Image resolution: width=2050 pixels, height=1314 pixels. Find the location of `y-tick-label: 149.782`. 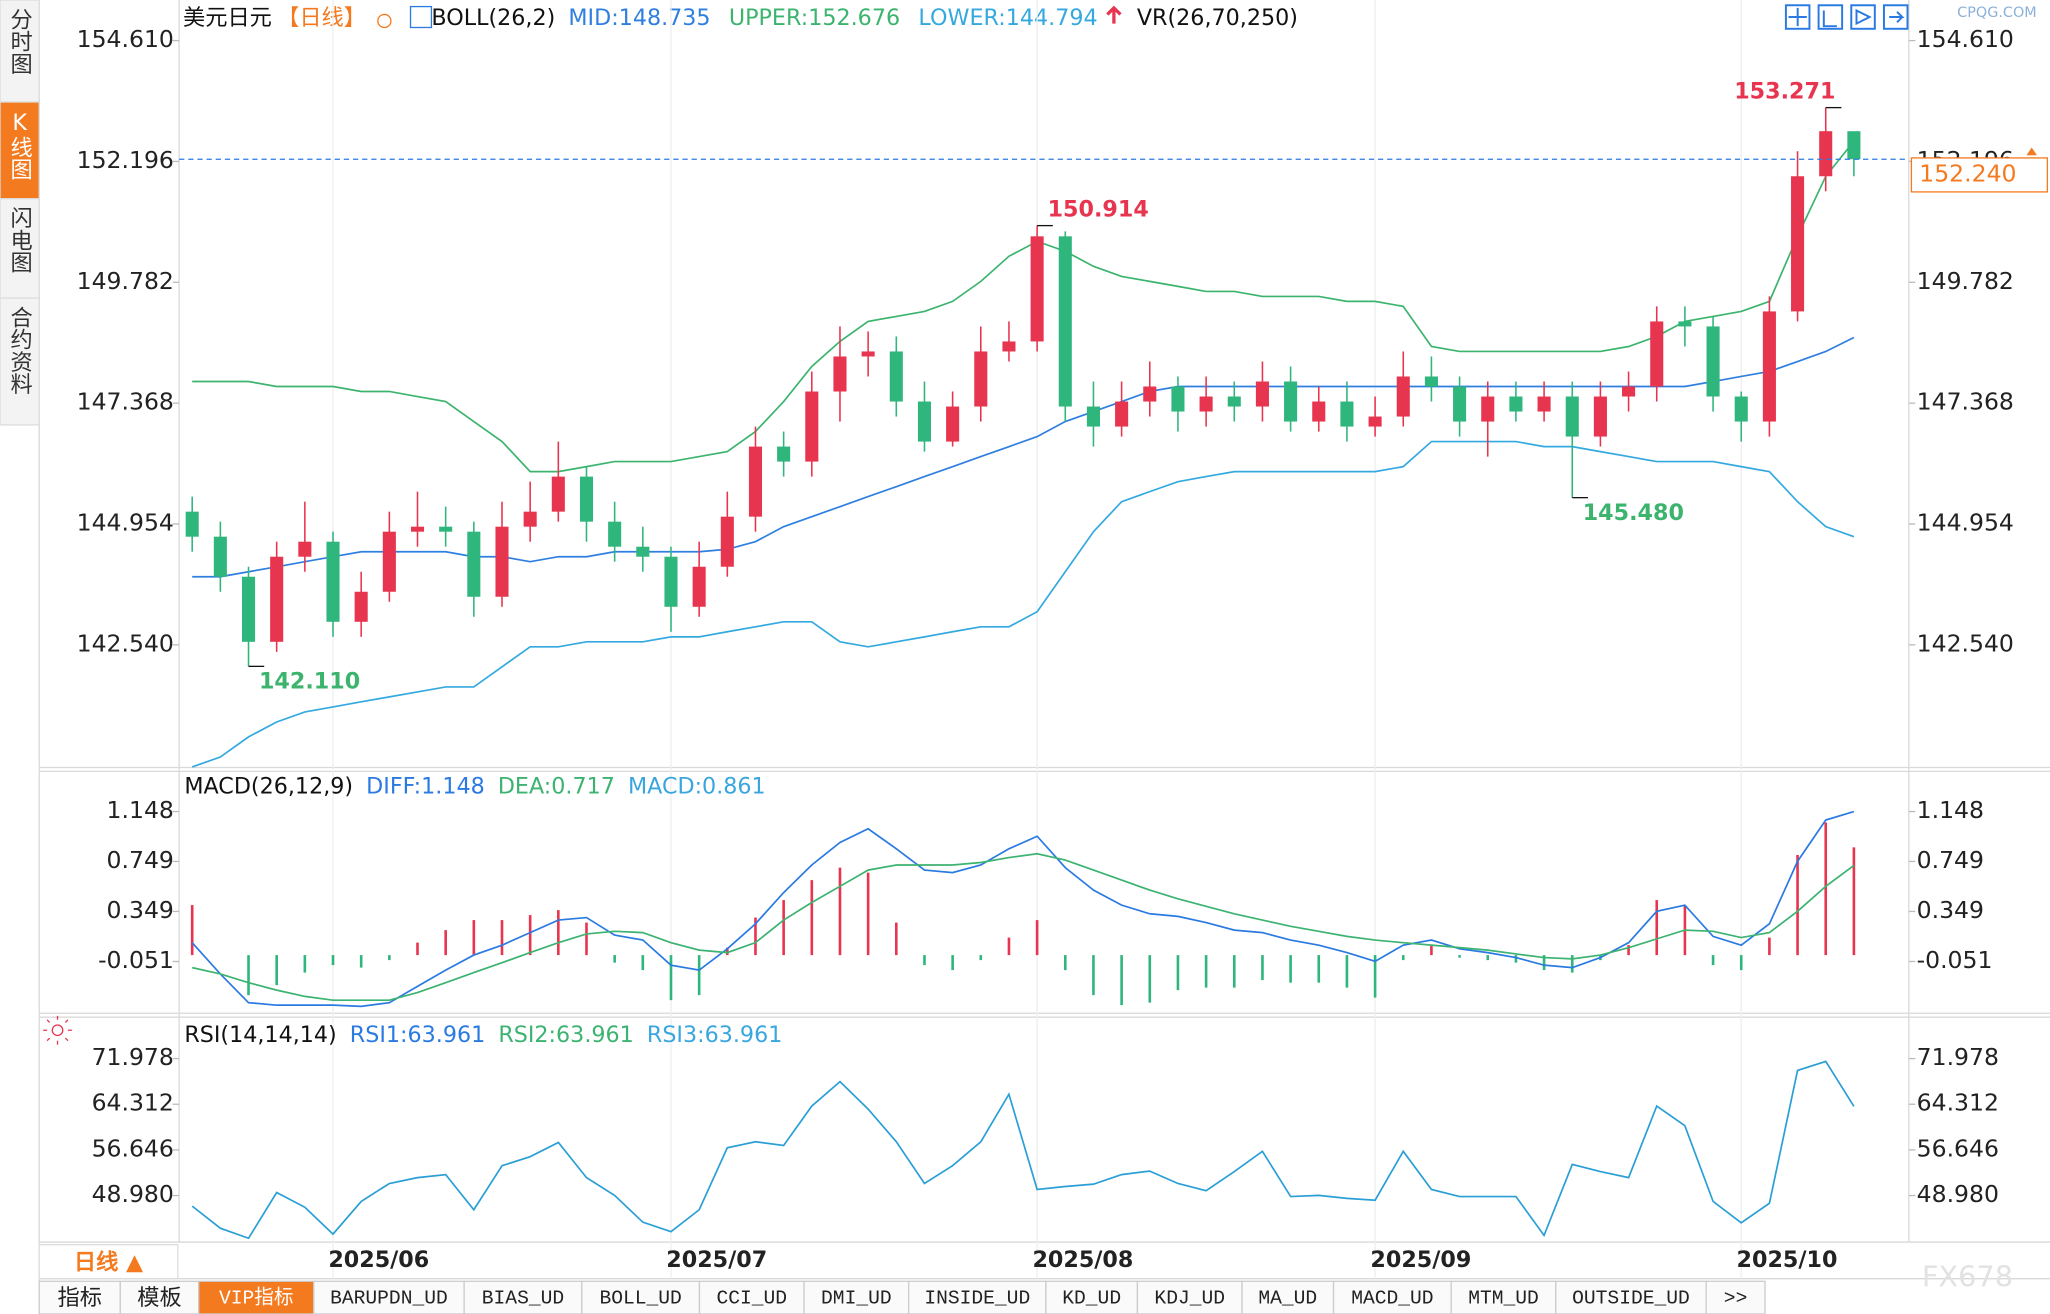

y-tick-label: 149.782 is located at coordinates (125, 281).